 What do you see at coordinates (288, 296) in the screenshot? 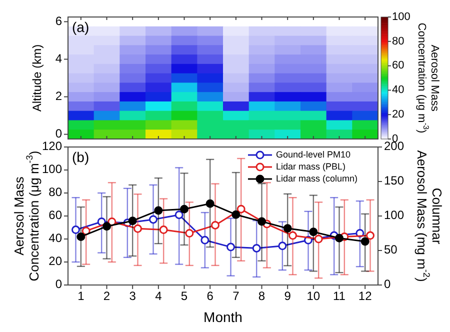
I see `x-tick-label: 9` at bounding box center [288, 296].